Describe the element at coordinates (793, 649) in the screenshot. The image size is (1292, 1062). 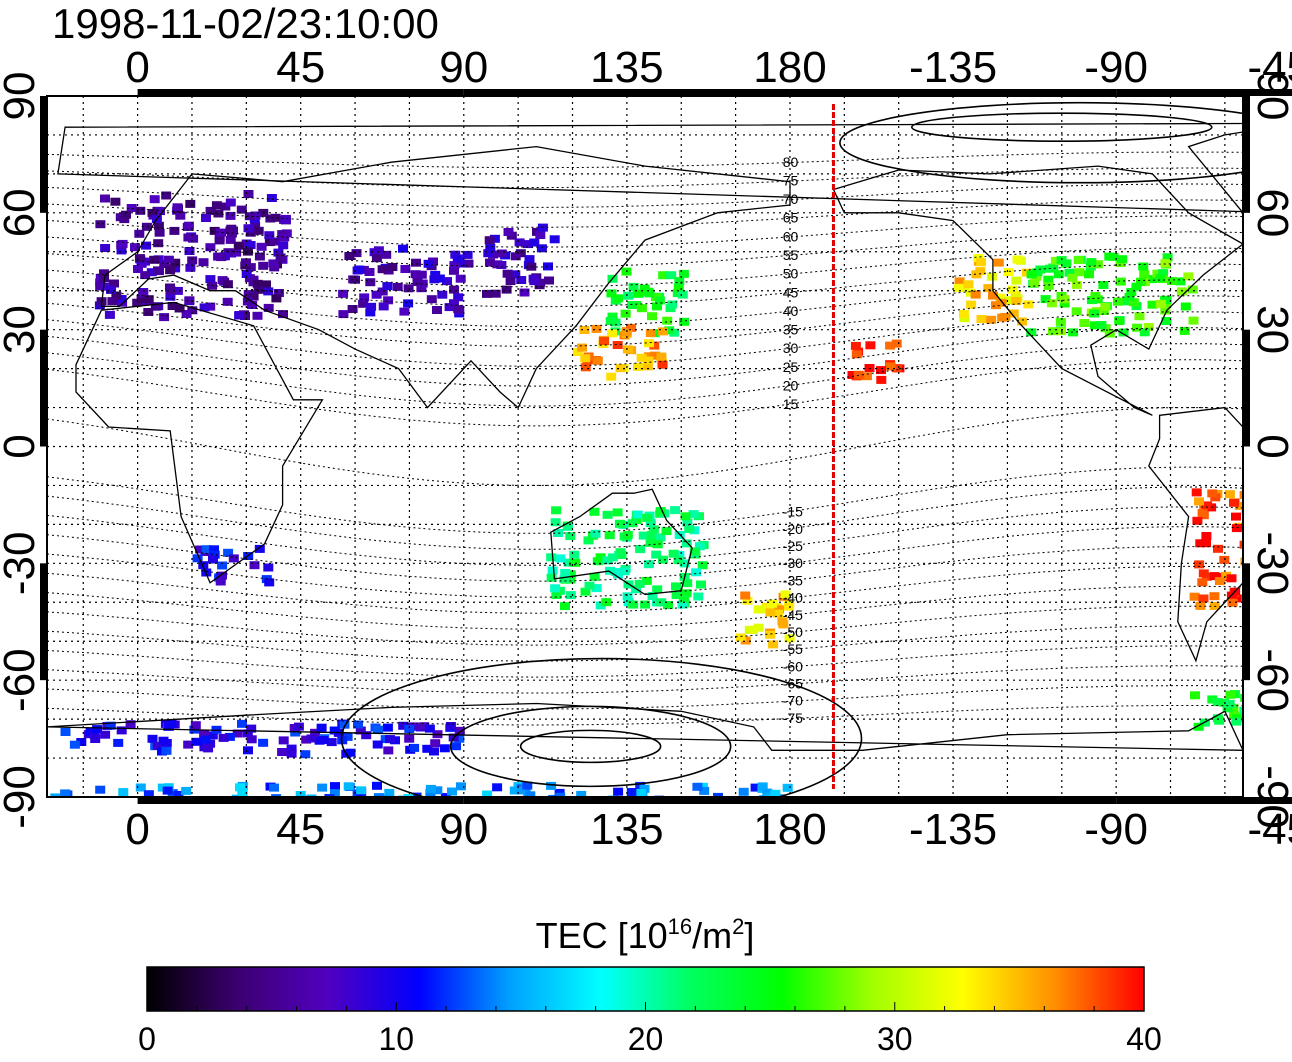
I see `magnetic-latitude-label: -55` at that location.